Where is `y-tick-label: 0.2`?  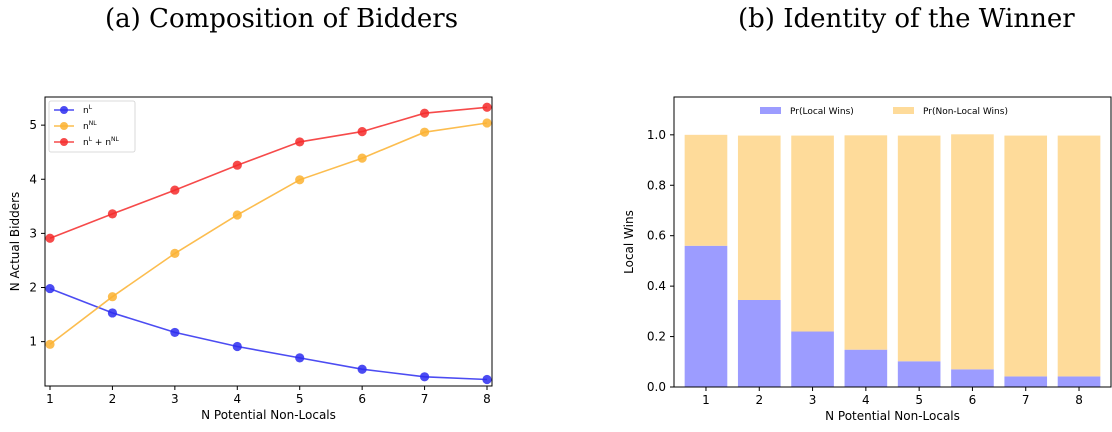 y-tick-label: 0.2 is located at coordinates (656, 337).